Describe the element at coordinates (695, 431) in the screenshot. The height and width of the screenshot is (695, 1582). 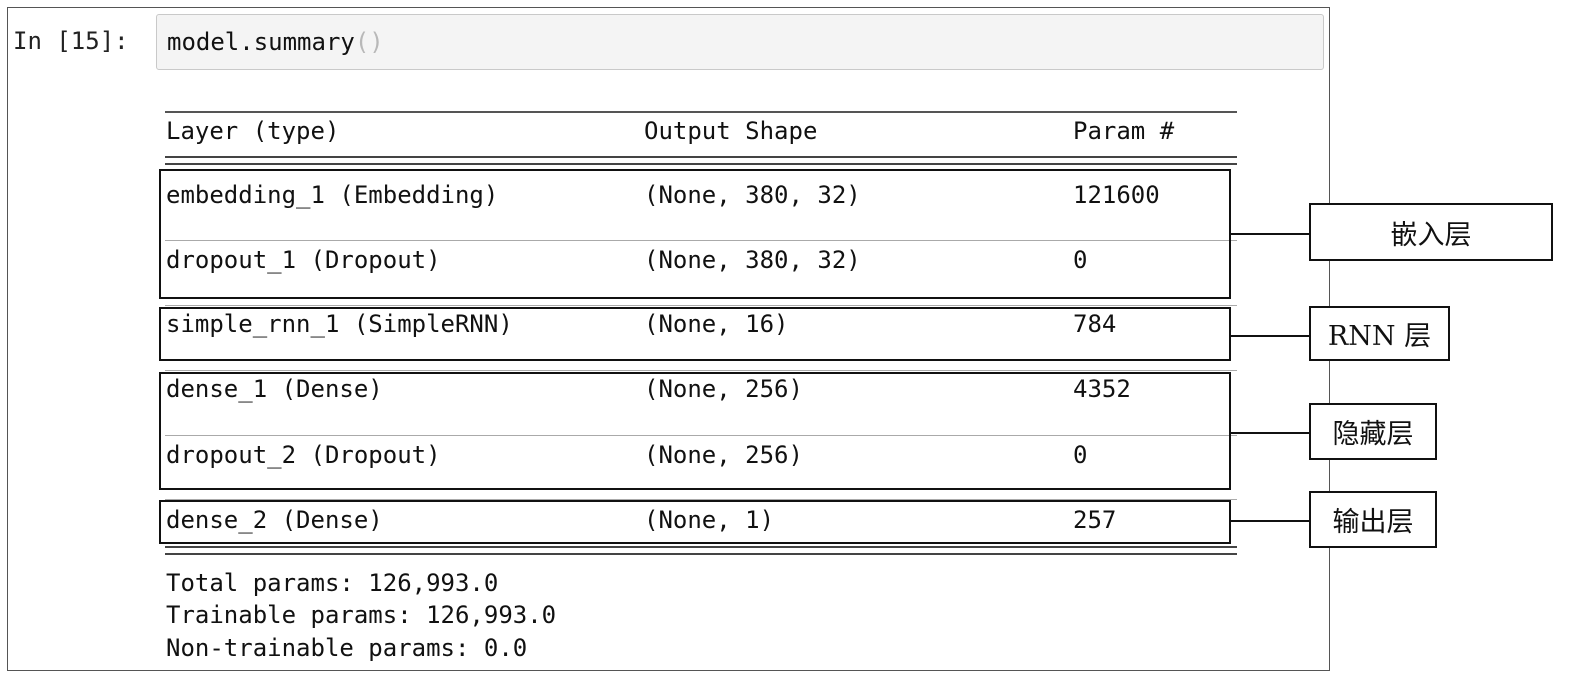
I see `hidden-group-box` at that location.